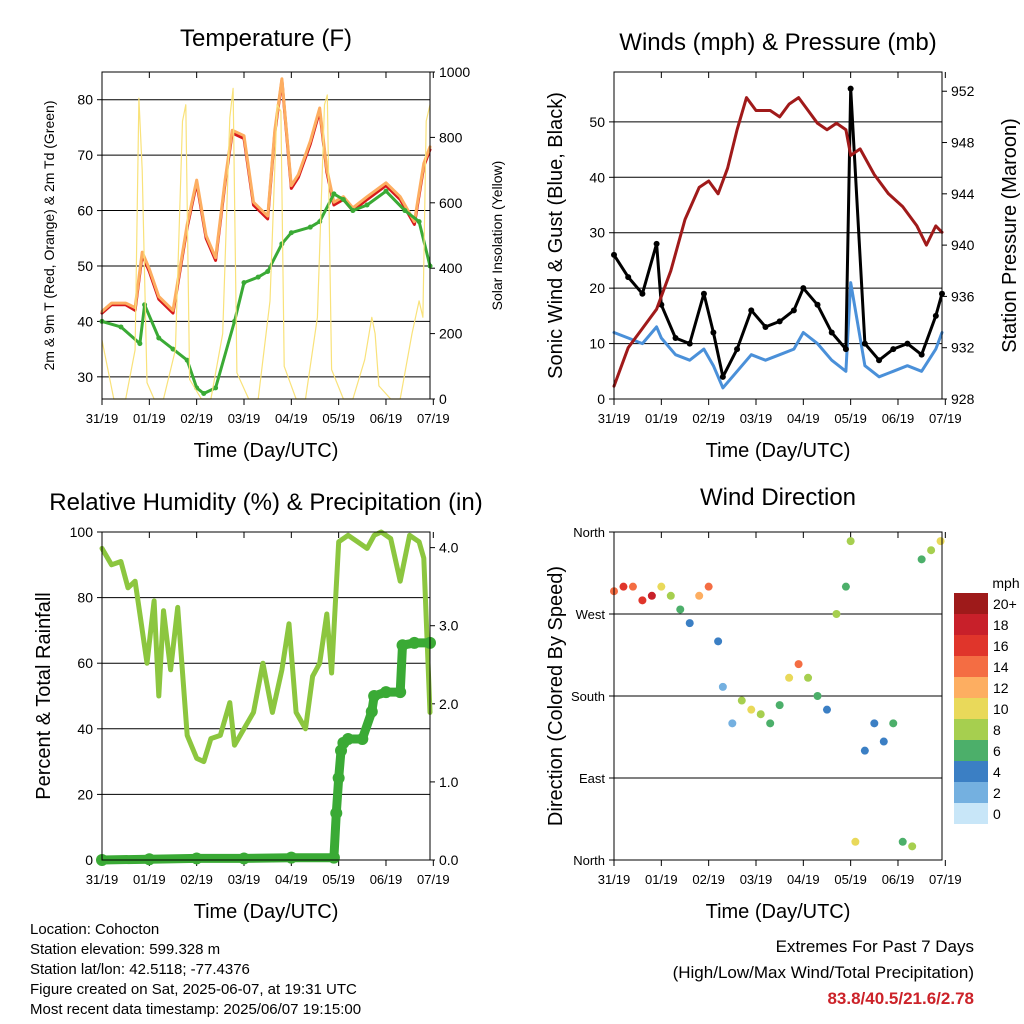 This screenshot has width=1024, height=1024. What do you see at coordinates (125, 949) in the screenshot?
I see `elevation-text: Station elevation: 599.328 m` at bounding box center [125, 949].